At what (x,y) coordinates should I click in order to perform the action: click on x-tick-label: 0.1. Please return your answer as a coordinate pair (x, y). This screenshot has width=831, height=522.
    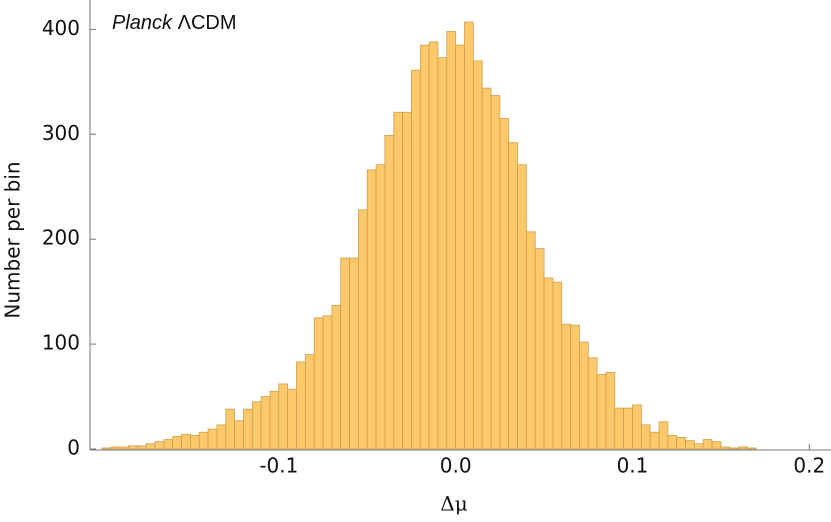
    Looking at the image, I should click on (633, 466).